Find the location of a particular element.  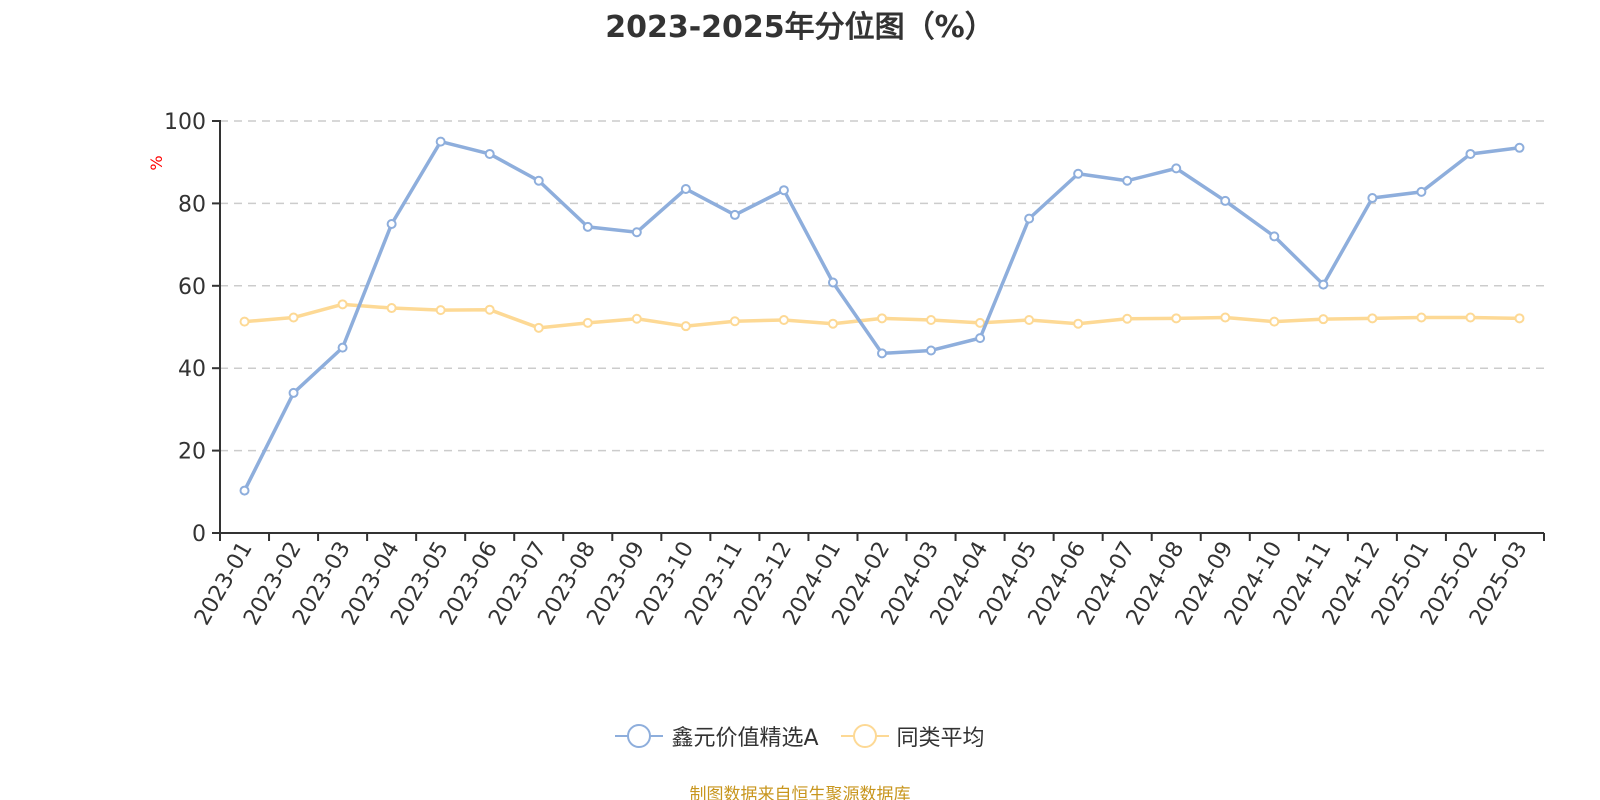

source-note: 制图数据来自恒生聚源数据库 is located at coordinates (800, 792).